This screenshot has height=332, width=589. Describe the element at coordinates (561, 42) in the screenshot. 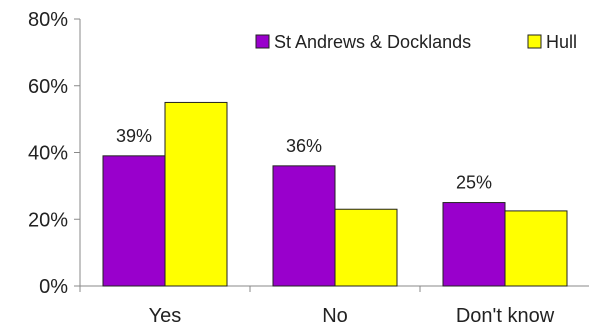

I see `legend-label: Hull` at that location.